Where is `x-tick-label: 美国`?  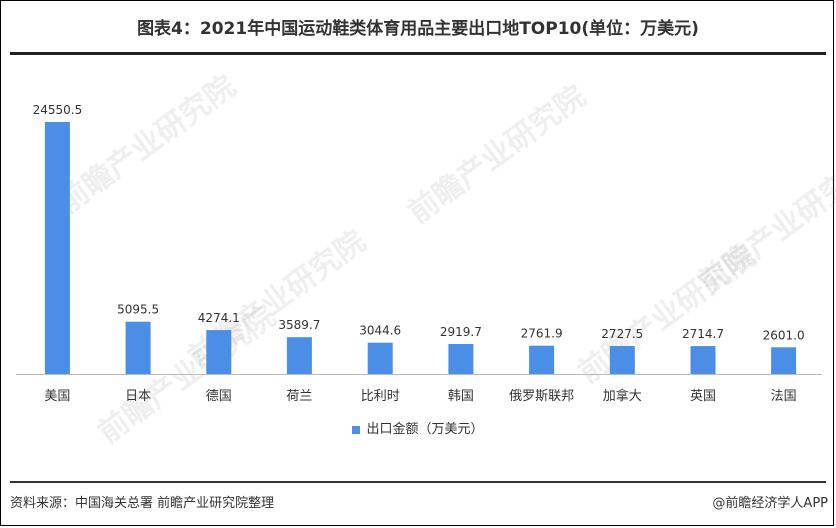 x-tick-label: 美国 is located at coordinates (57, 396).